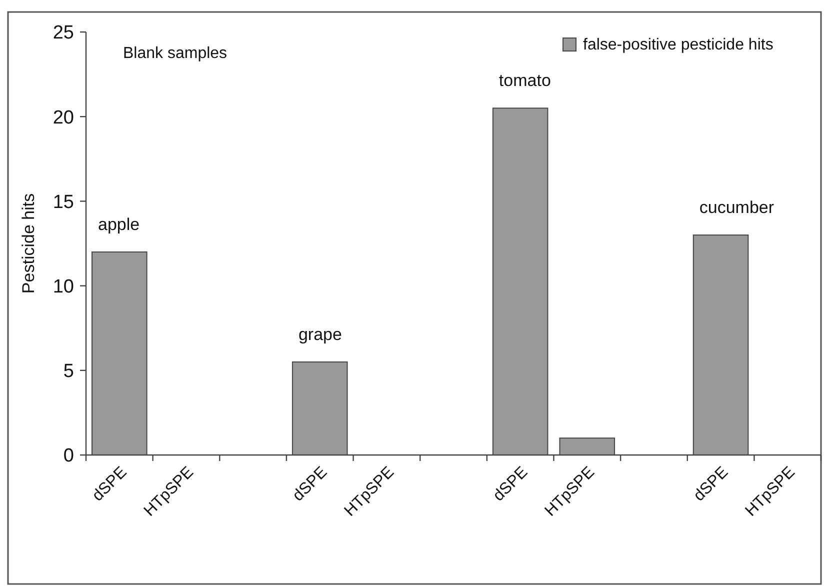 The height and width of the screenshot is (586, 825). Describe the element at coordinates (320, 334) in the screenshot. I see `annotation: grape` at that location.